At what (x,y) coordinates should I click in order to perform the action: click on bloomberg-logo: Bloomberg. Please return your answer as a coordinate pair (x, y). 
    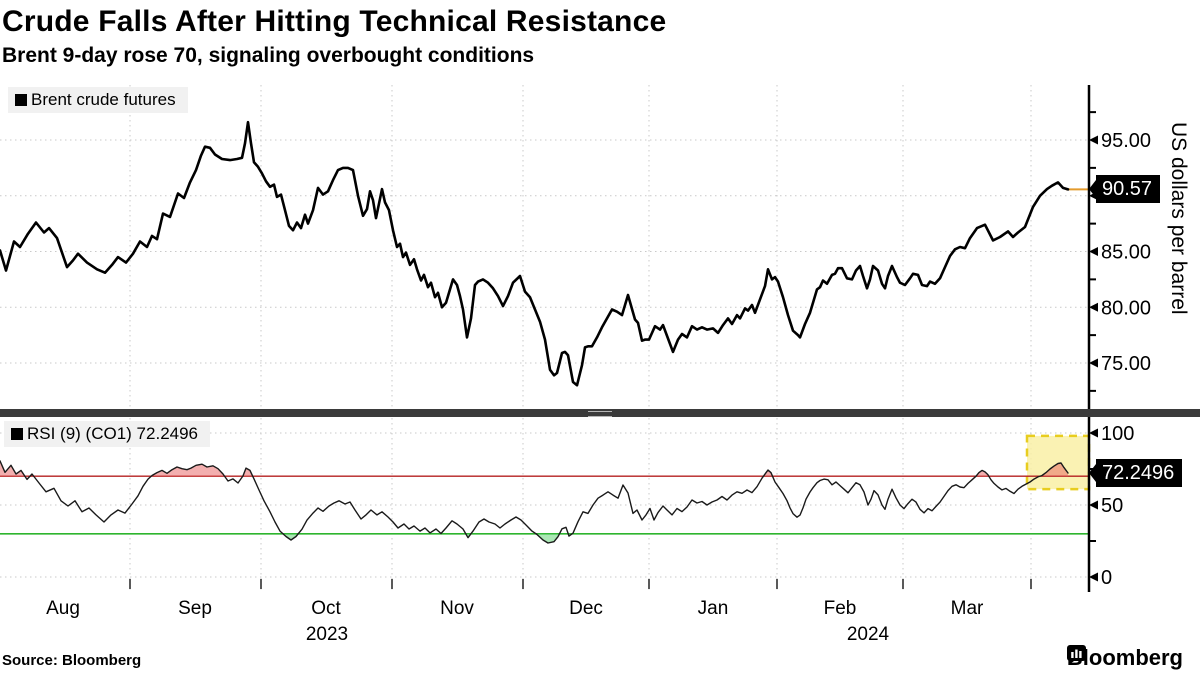
    Looking at the image, I should click on (1128, 658).